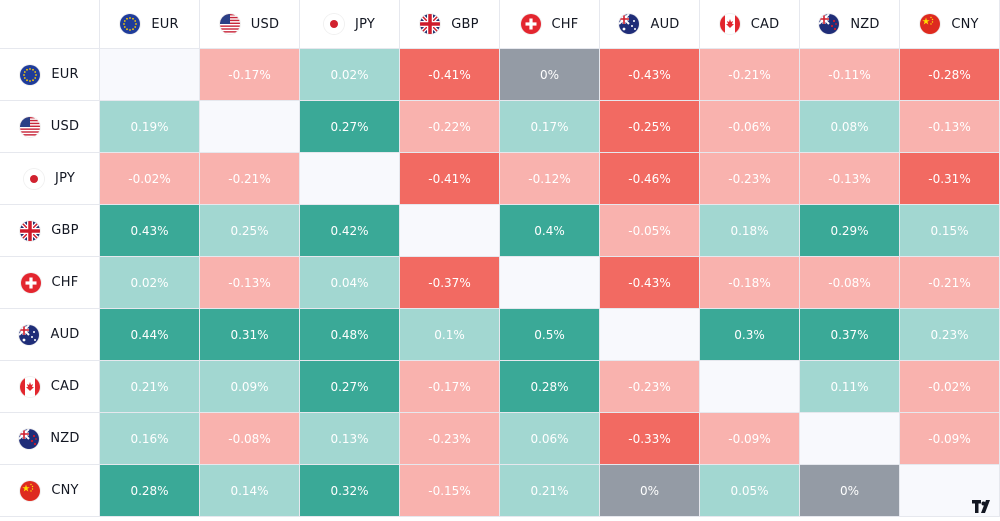 This screenshot has height=521, width=1000. I want to click on row-header-nzd: NZD, so click(50, 439).